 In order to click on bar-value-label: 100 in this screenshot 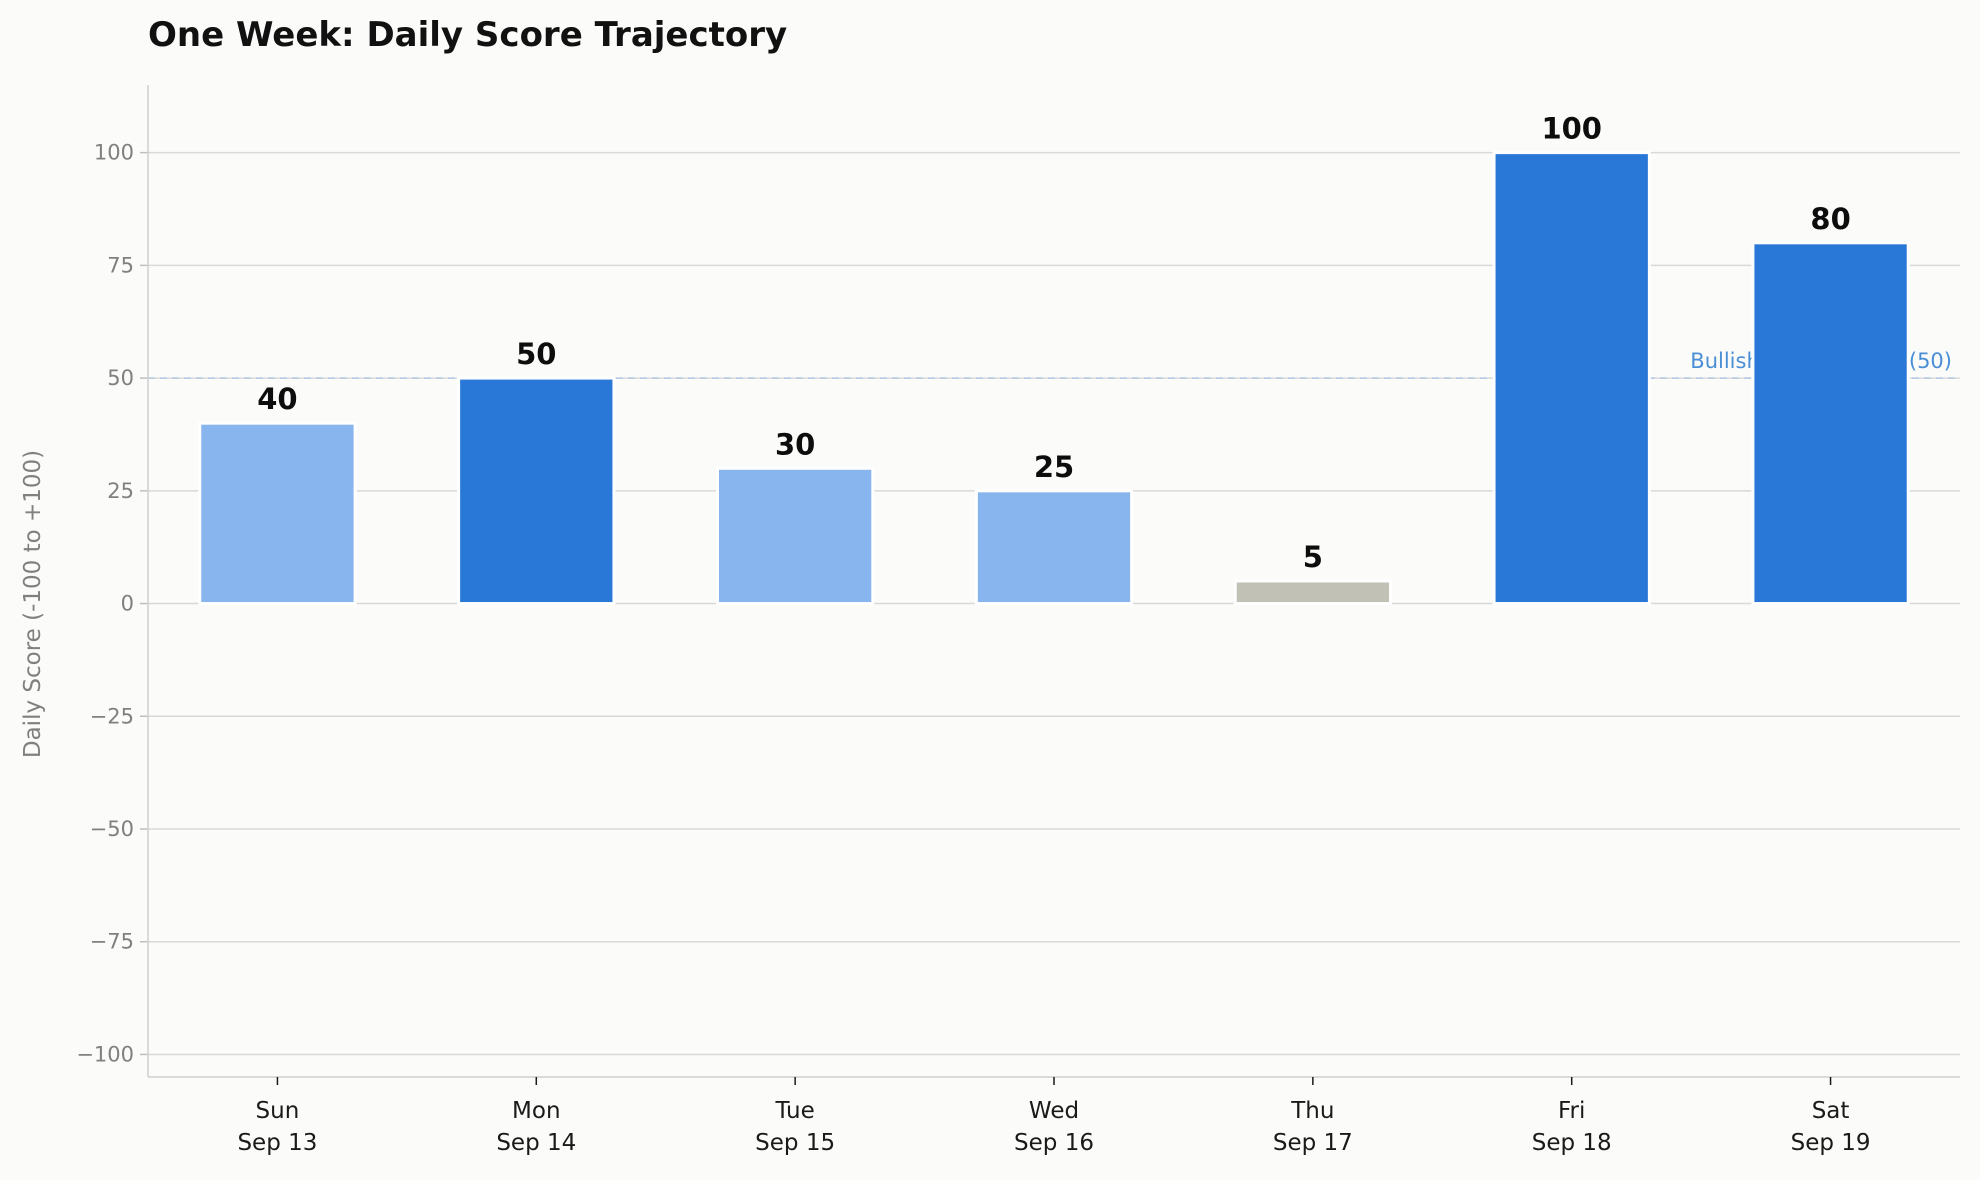, I will do `click(1571, 129)`.